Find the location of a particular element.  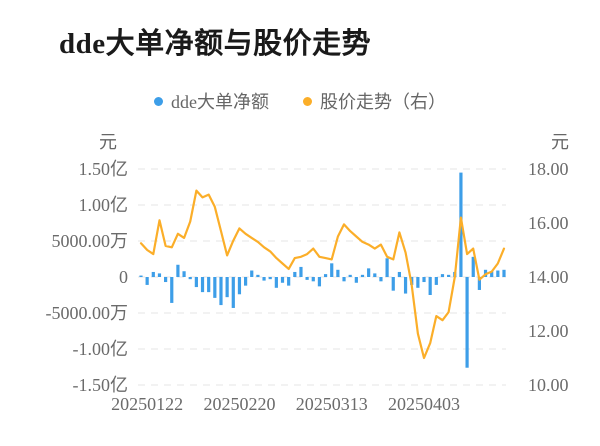

x-axis-tick: 20250122 is located at coordinates (147, 404).